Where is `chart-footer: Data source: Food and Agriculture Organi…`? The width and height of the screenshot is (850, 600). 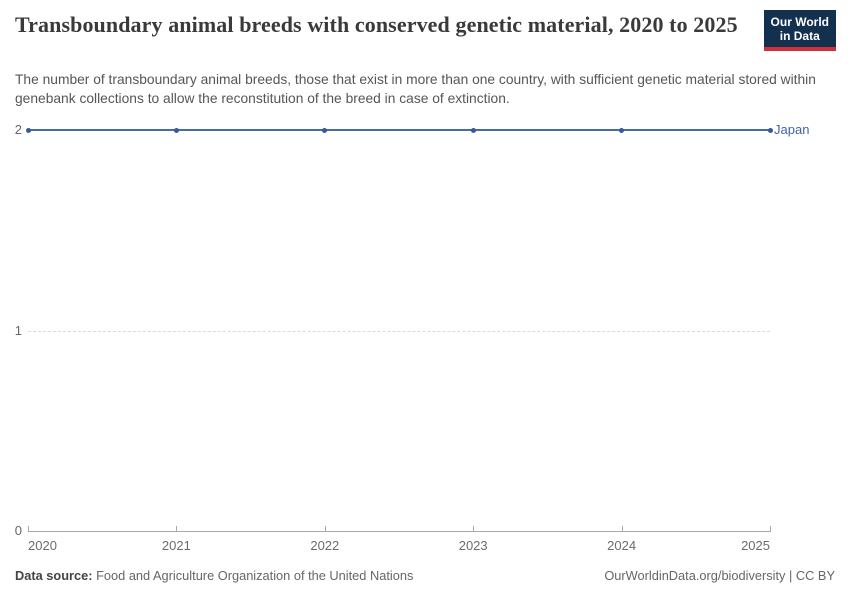
chart-footer: Data source: Food and Agriculture Organi… is located at coordinates (425, 575).